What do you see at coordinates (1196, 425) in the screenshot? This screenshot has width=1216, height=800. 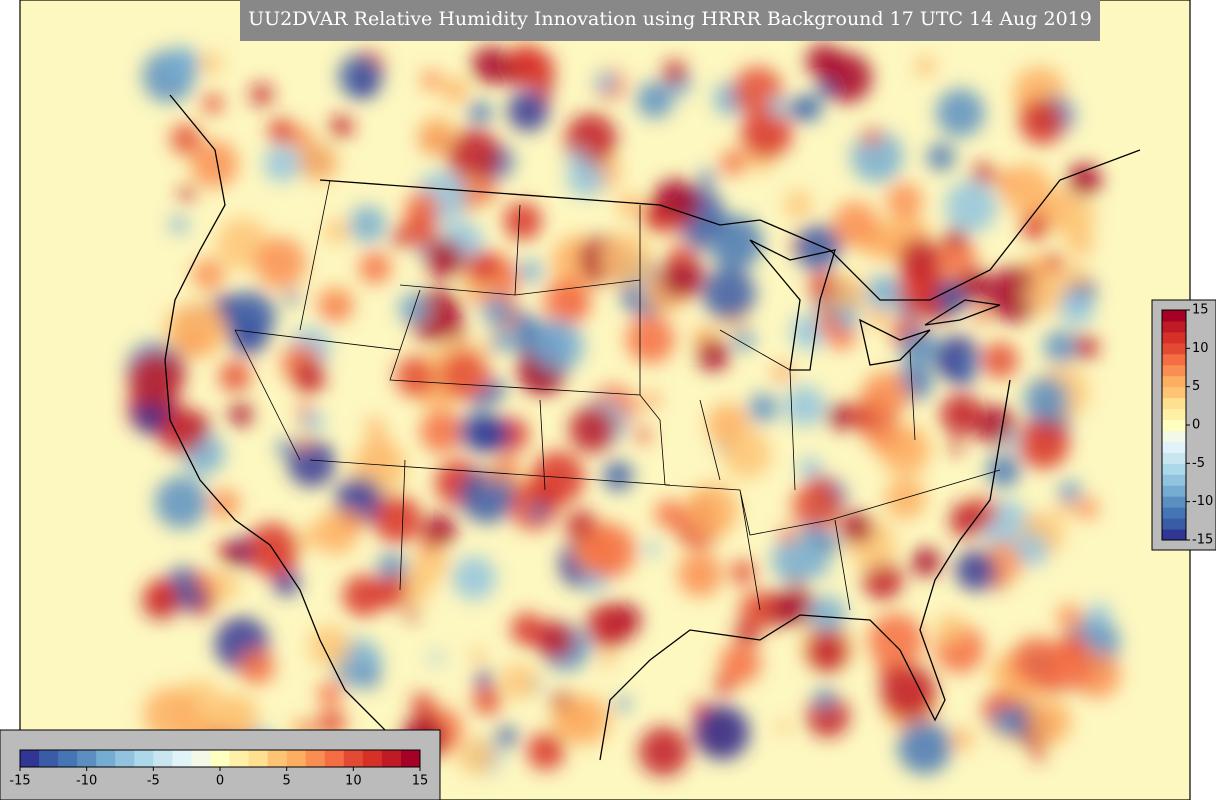 I see `colorbar-tick-label: 0` at bounding box center [1196, 425].